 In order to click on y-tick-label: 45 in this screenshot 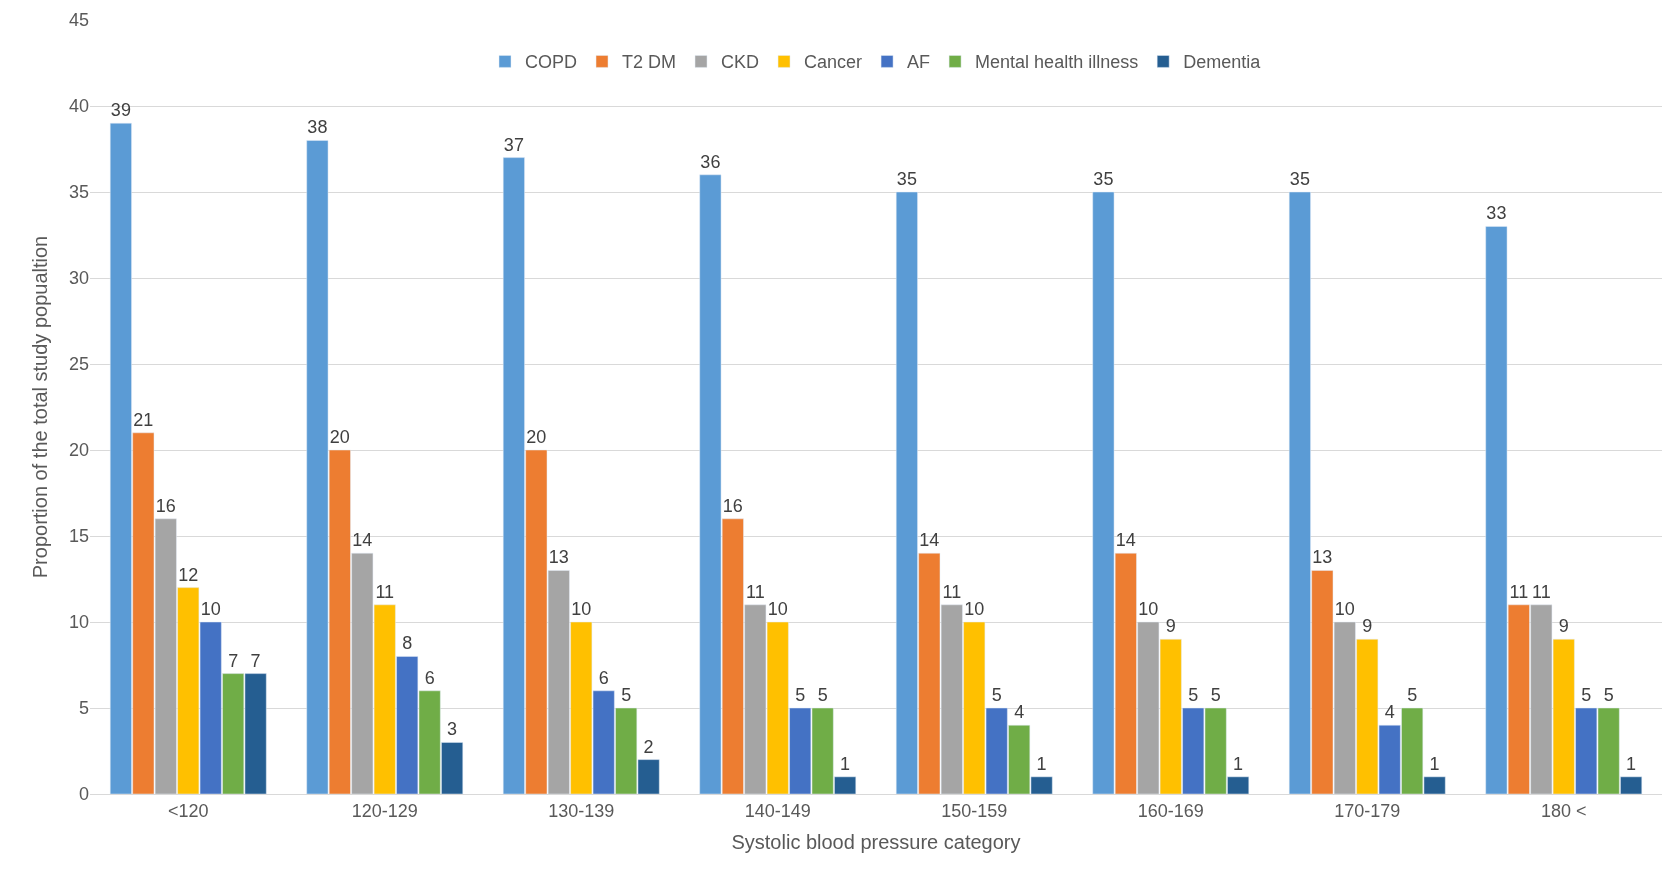, I will do `click(78, 20)`.